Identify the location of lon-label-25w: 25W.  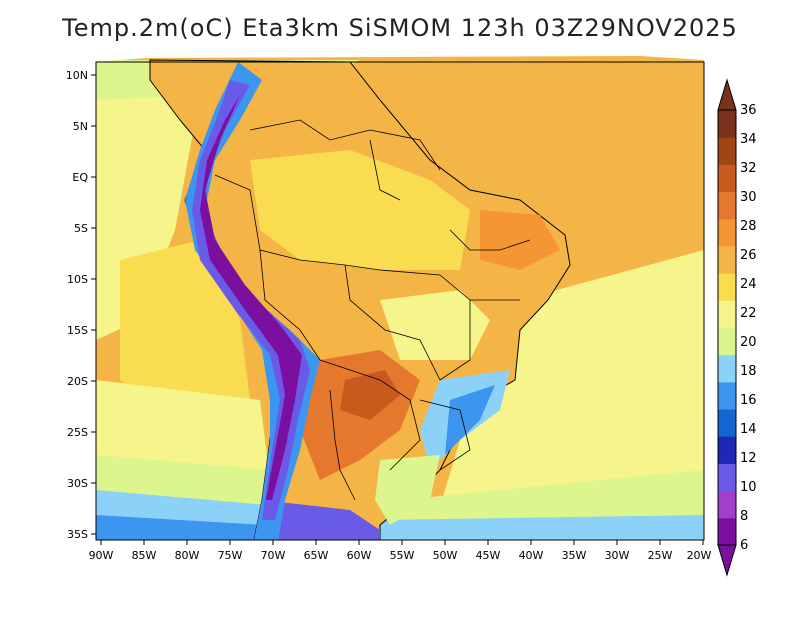
(660, 555).